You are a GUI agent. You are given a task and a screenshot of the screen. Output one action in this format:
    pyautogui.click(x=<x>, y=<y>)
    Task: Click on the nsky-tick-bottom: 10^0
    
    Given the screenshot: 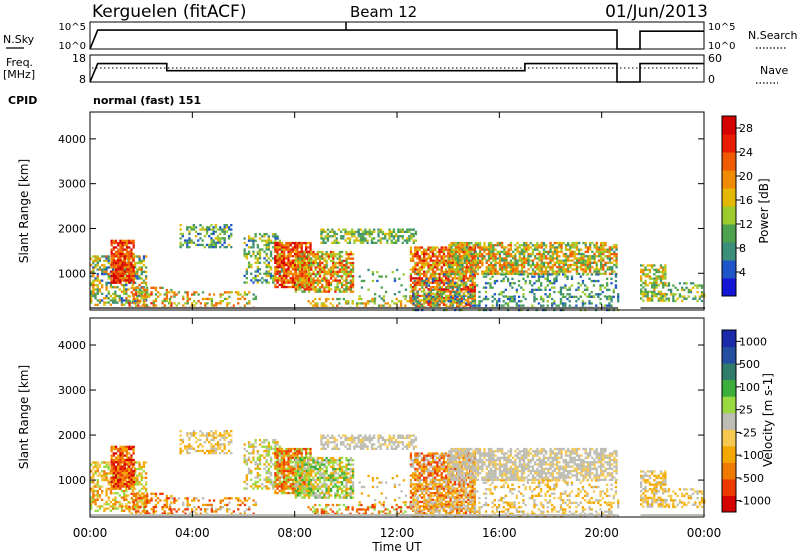 What is the action you would take?
    pyautogui.click(x=72, y=46)
    